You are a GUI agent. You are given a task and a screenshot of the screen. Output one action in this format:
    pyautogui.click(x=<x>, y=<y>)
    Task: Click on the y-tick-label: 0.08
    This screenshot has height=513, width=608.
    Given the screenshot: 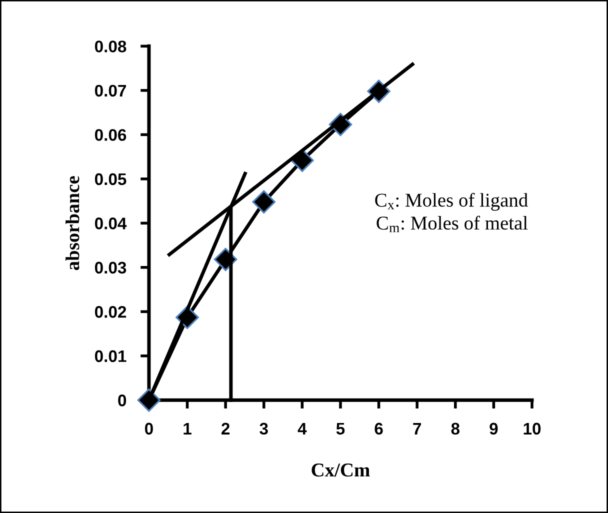 What is the action you would take?
    pyautogui.click(x=110, y=46)
    